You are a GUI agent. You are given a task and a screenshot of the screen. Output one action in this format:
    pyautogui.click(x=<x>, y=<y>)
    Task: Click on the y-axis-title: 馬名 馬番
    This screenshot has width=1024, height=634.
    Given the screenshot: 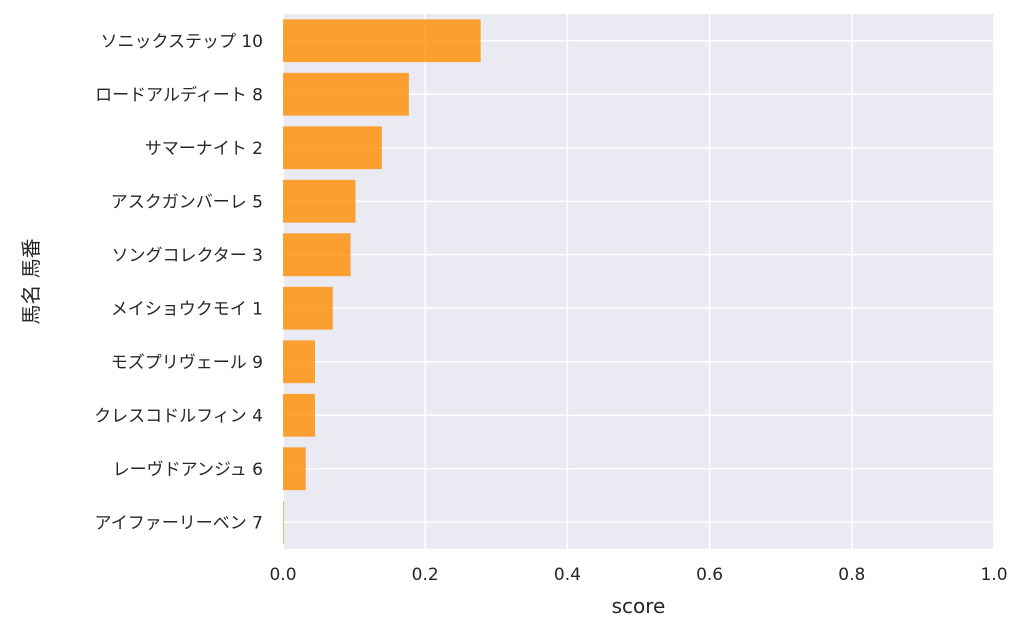 What is the action you would take?
    pyautogui.click(x=31, y=281)
    